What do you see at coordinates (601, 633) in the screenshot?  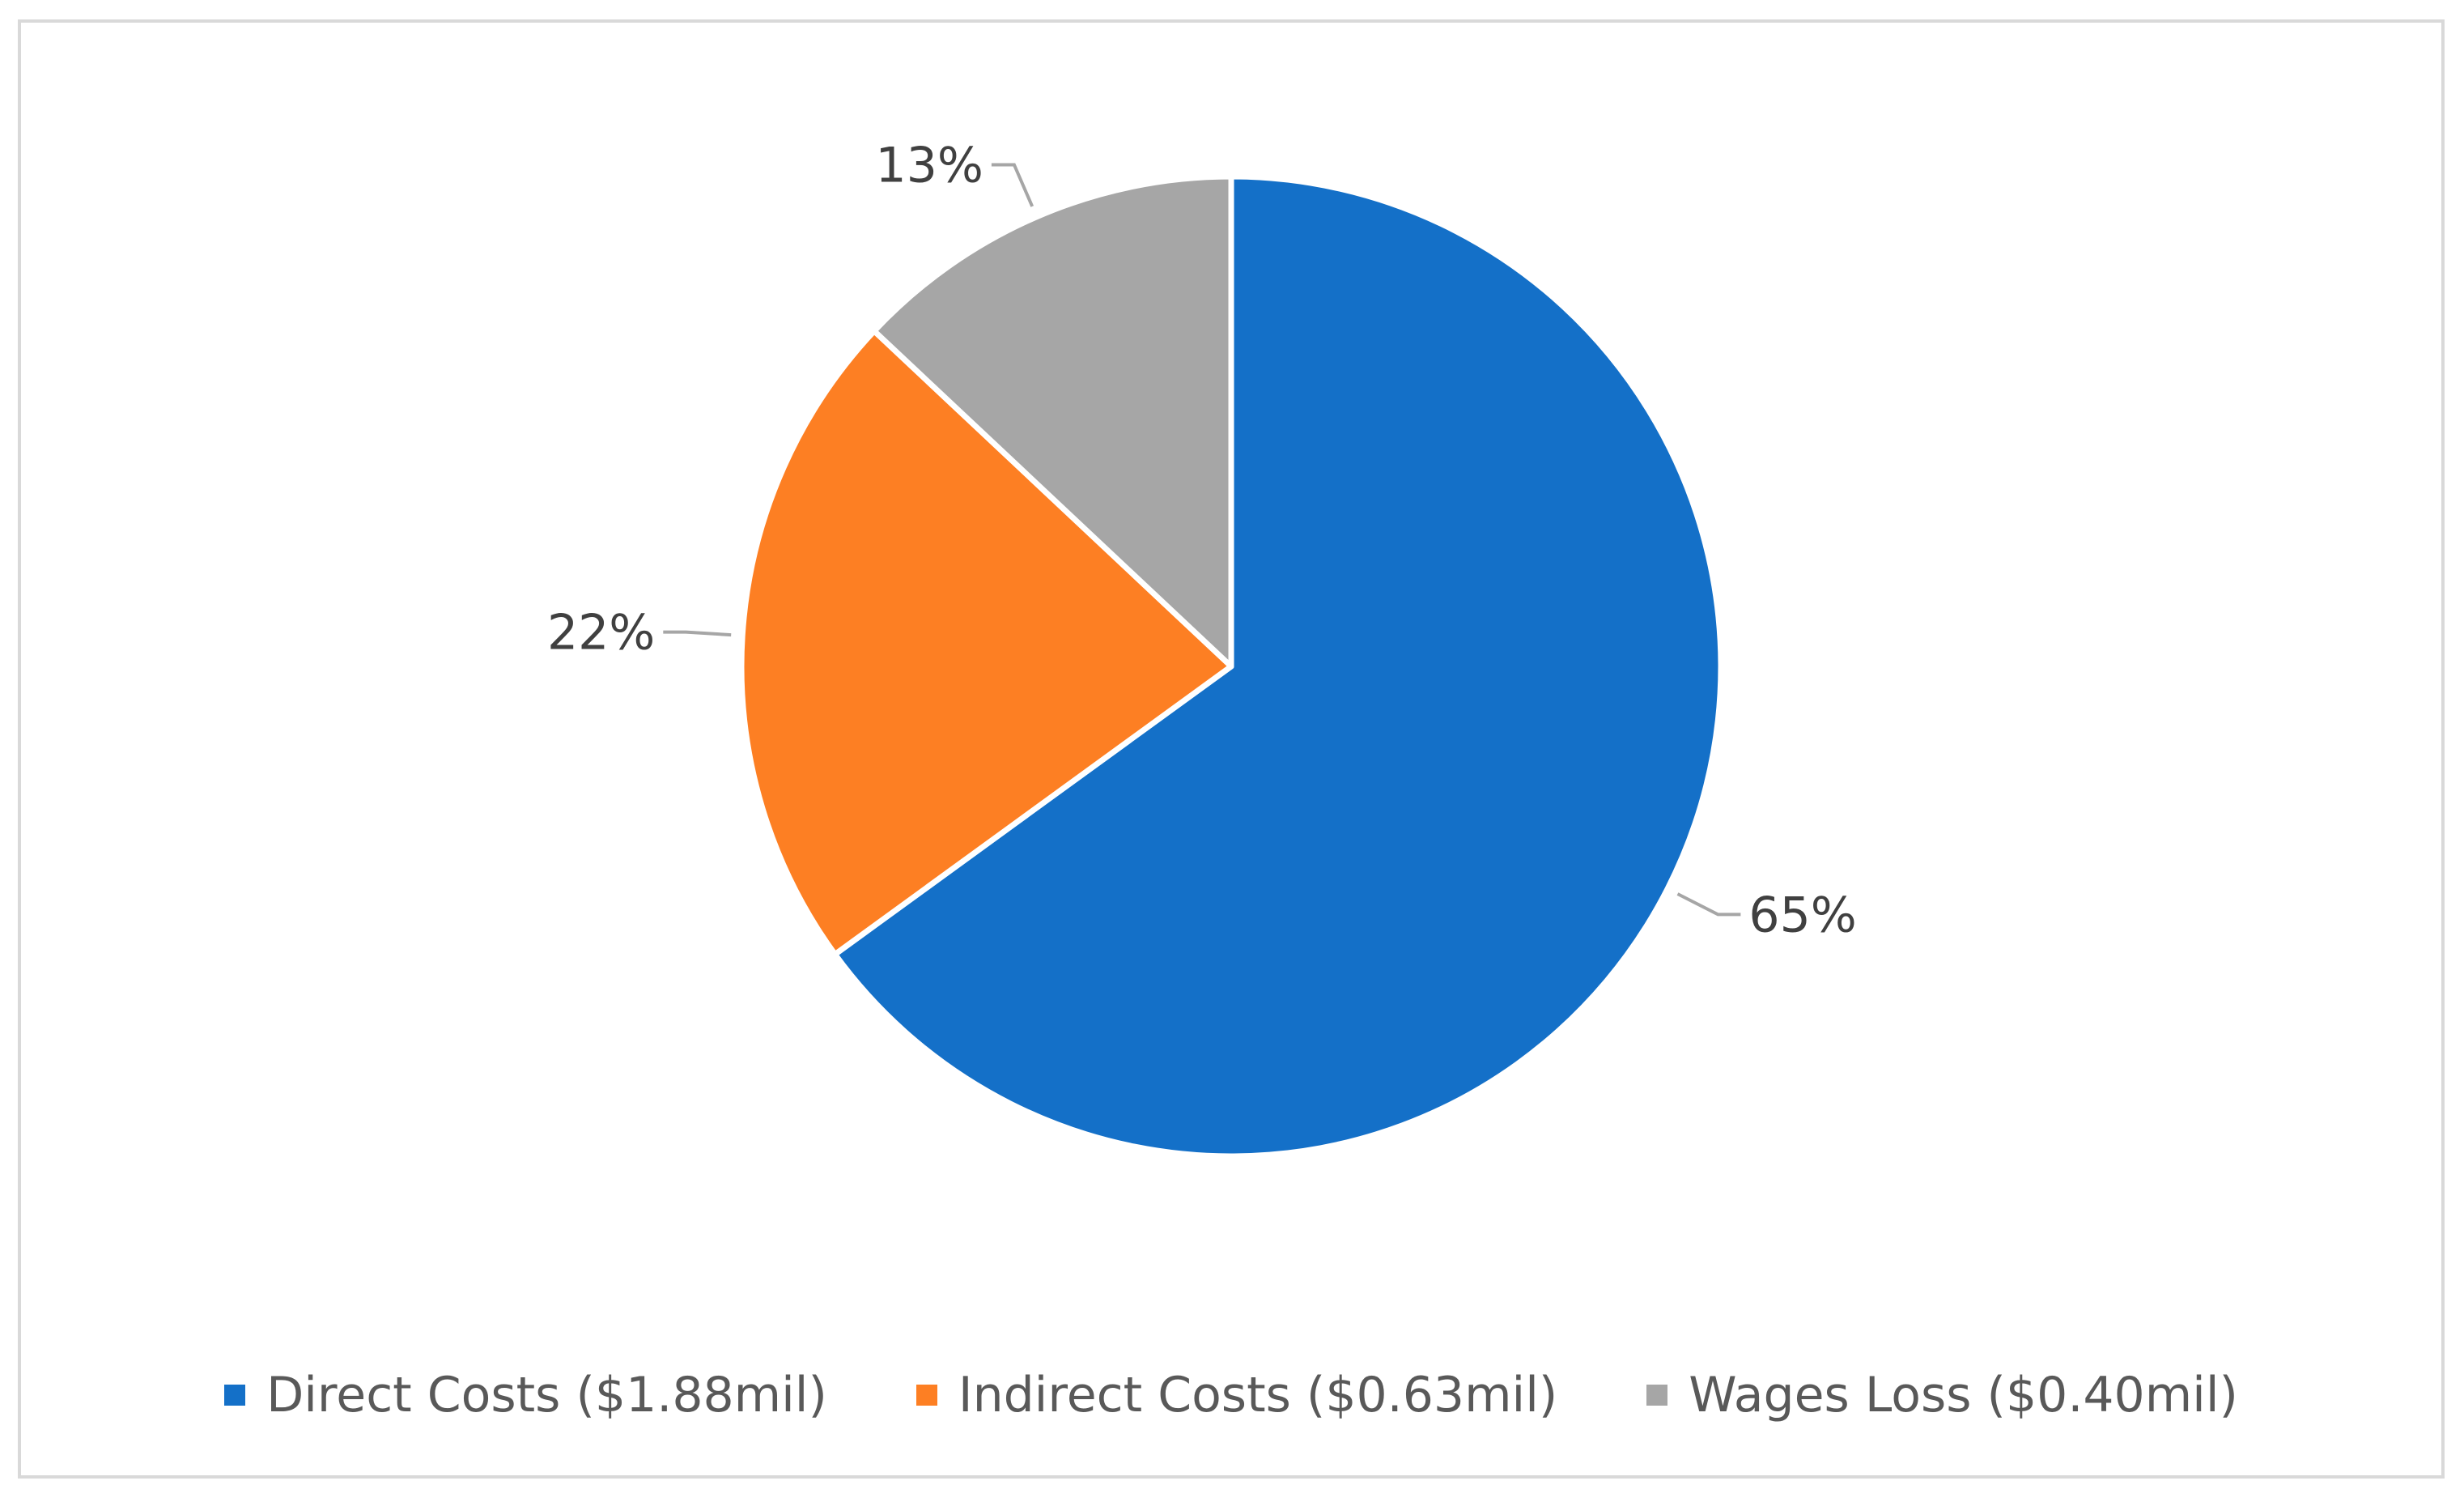 I see `data-label-indirect-costs: 22%` at bounding box center [601, 633].